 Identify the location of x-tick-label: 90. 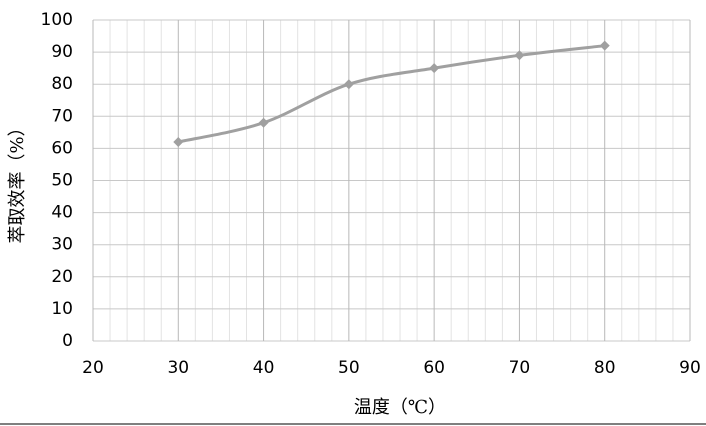
(690, 368).